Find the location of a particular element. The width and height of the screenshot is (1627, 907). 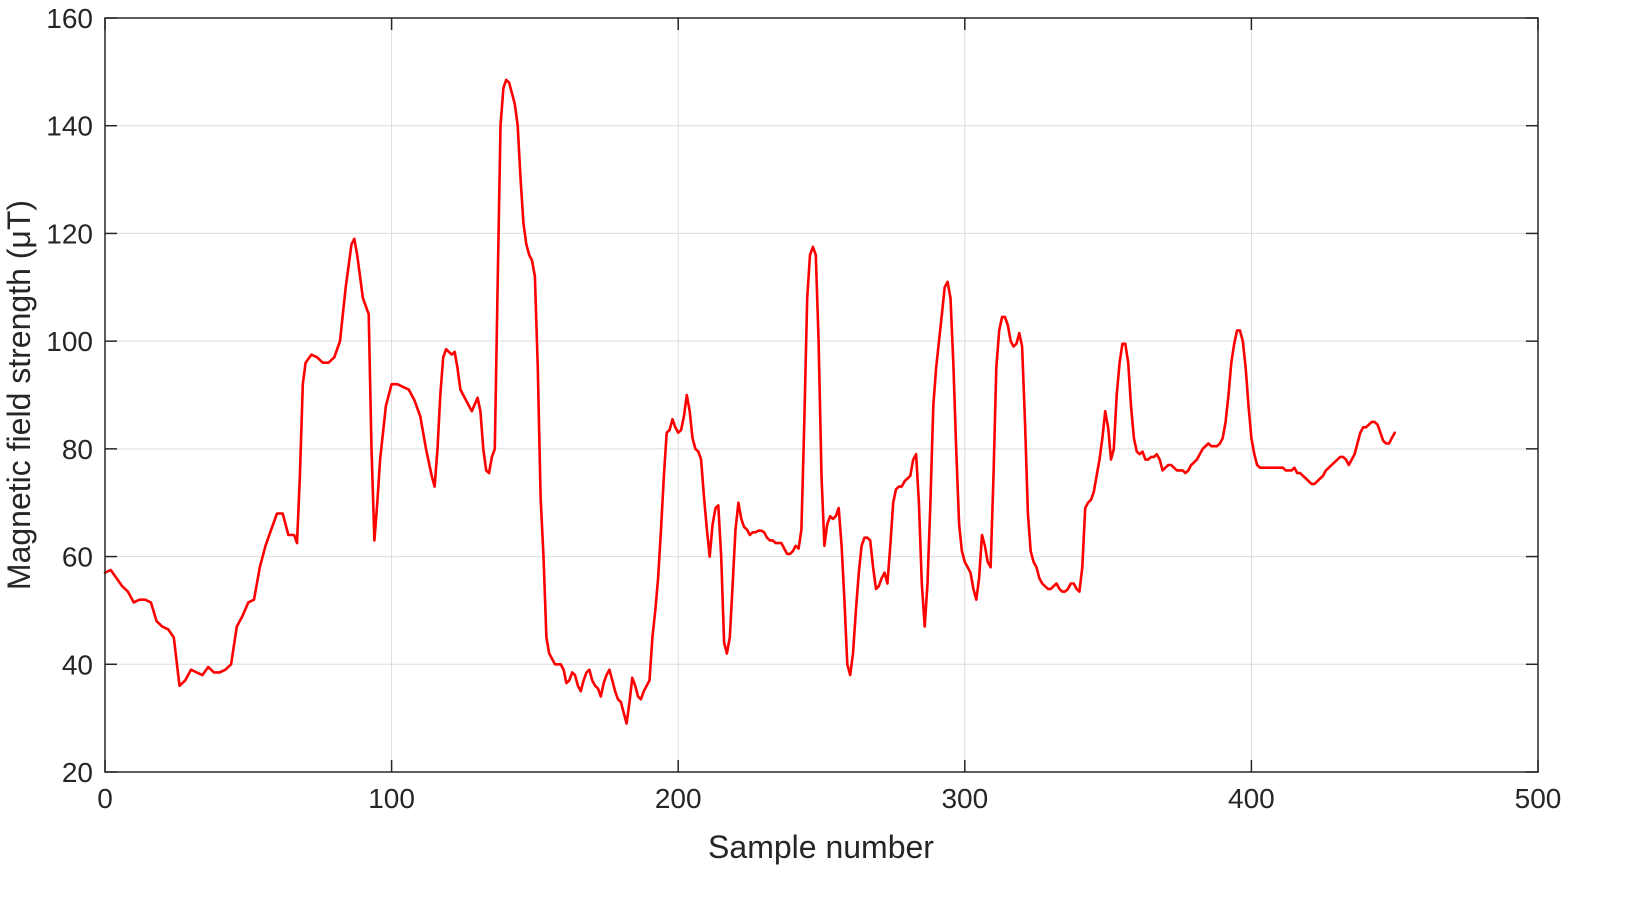

x-tick-label: 500 is located at coordinates (1538, 798).